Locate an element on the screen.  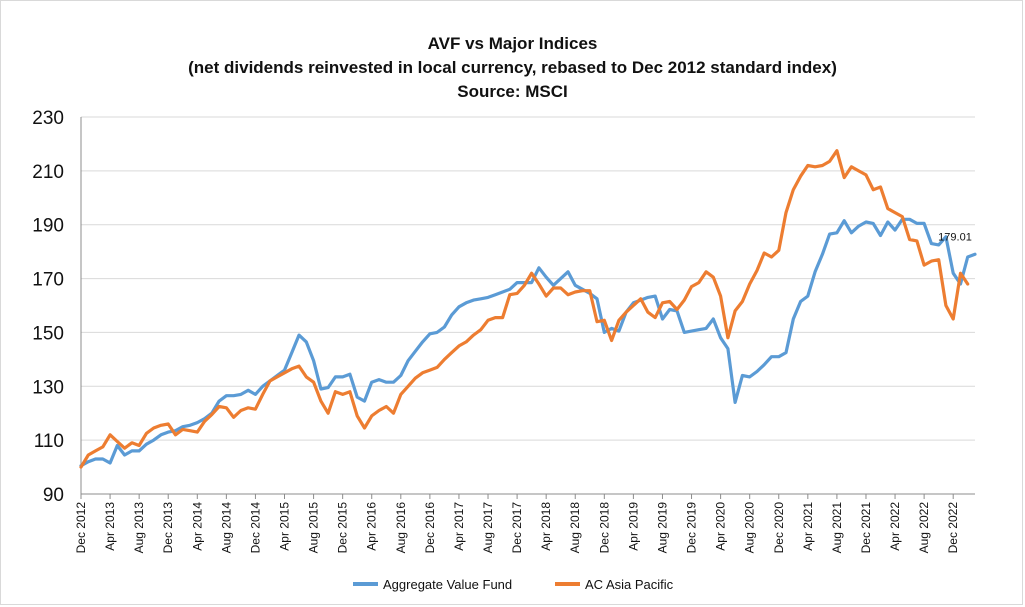
y-tick-label: 230 is located at coordinates (48, 118).